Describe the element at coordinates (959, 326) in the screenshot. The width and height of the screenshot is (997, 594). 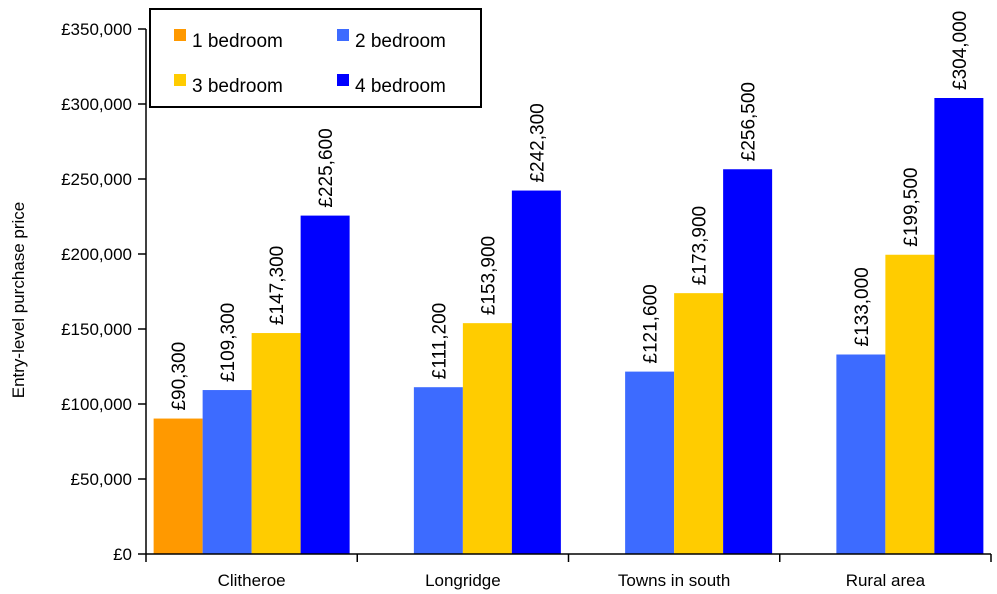
I see `bar-4-bedroom-rural-area` at that location.